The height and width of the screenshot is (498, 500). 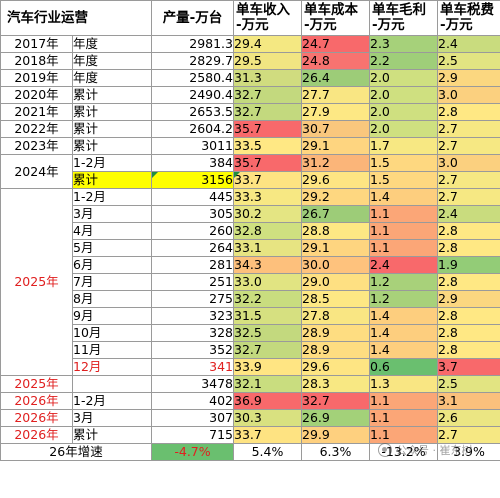 I want to click on period-cell: 5月, so click(x=112, y=248).